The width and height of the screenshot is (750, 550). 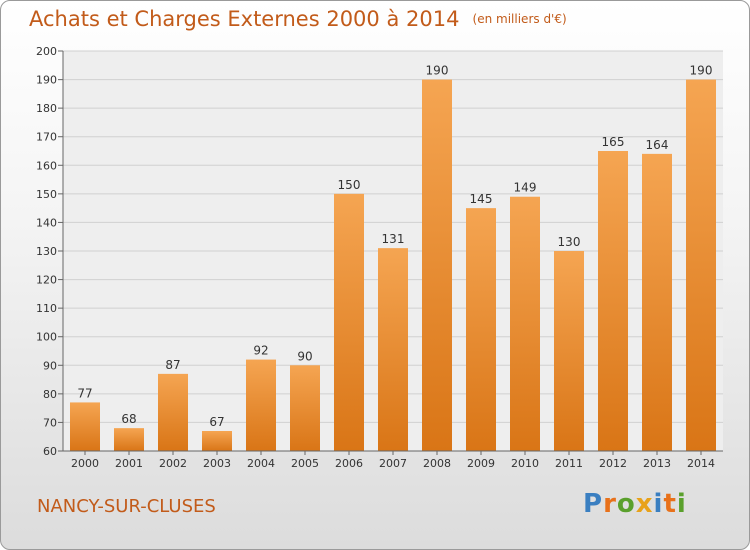 What do you see at coordinates (593, 504) in the screenshot?
I see `logo-letter: P` at bounding box center [593, 504].